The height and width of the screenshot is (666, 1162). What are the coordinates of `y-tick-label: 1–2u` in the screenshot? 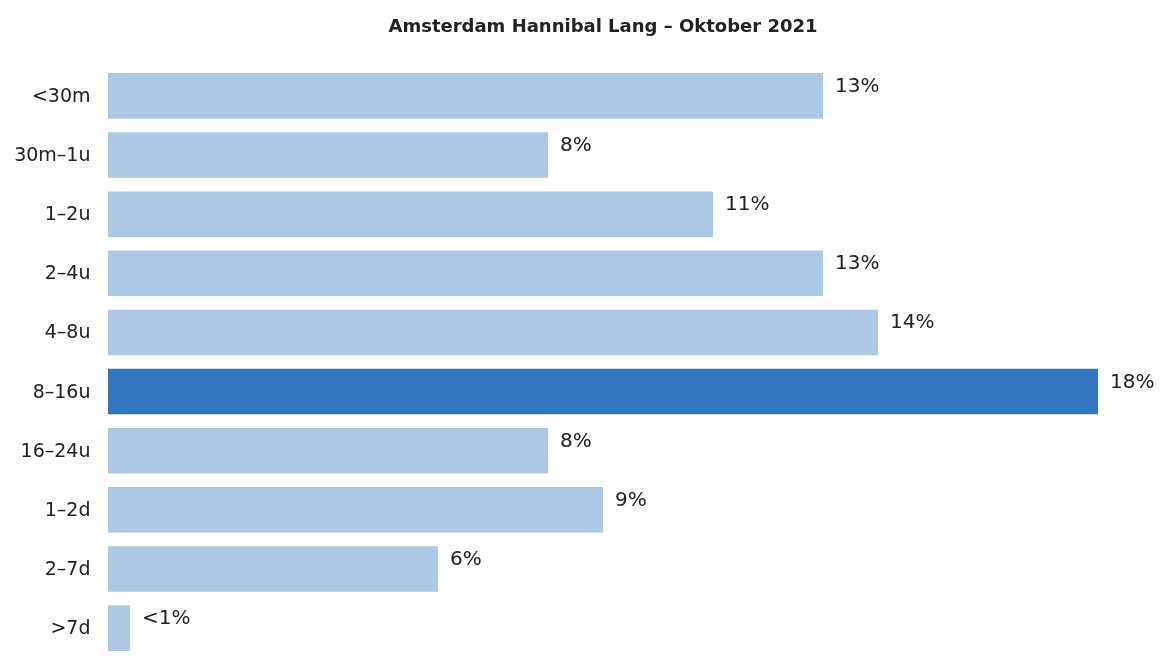 It's located at (67, 213).